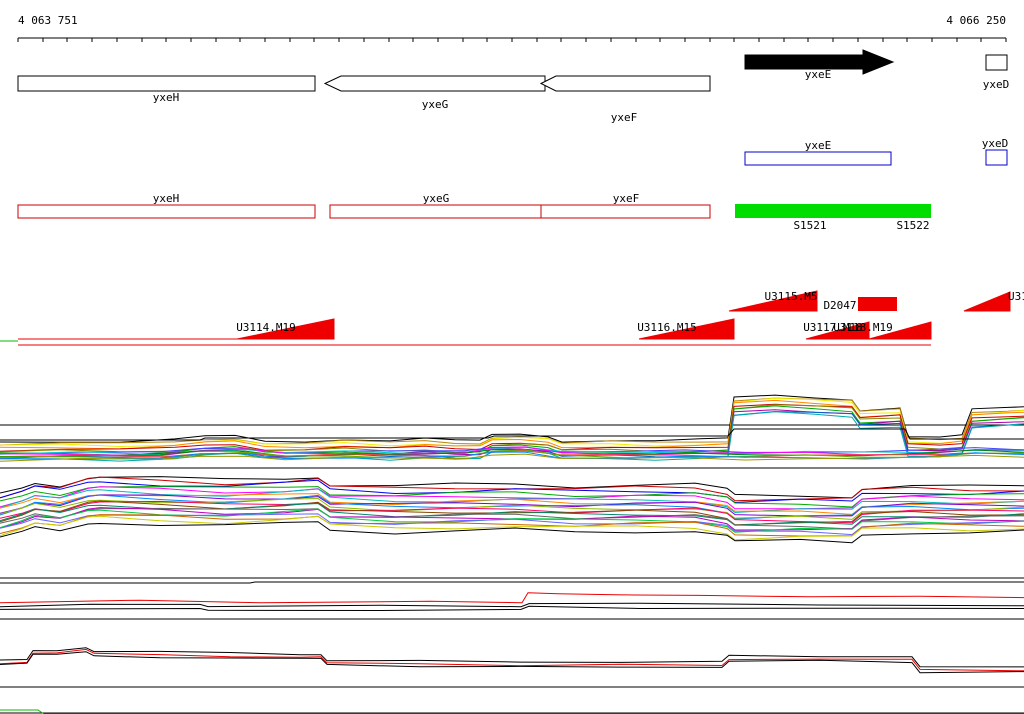 The height and width of the screenshot is (714, 1024). I want to click on gene-yxed-blue-row, so click(996, 157).